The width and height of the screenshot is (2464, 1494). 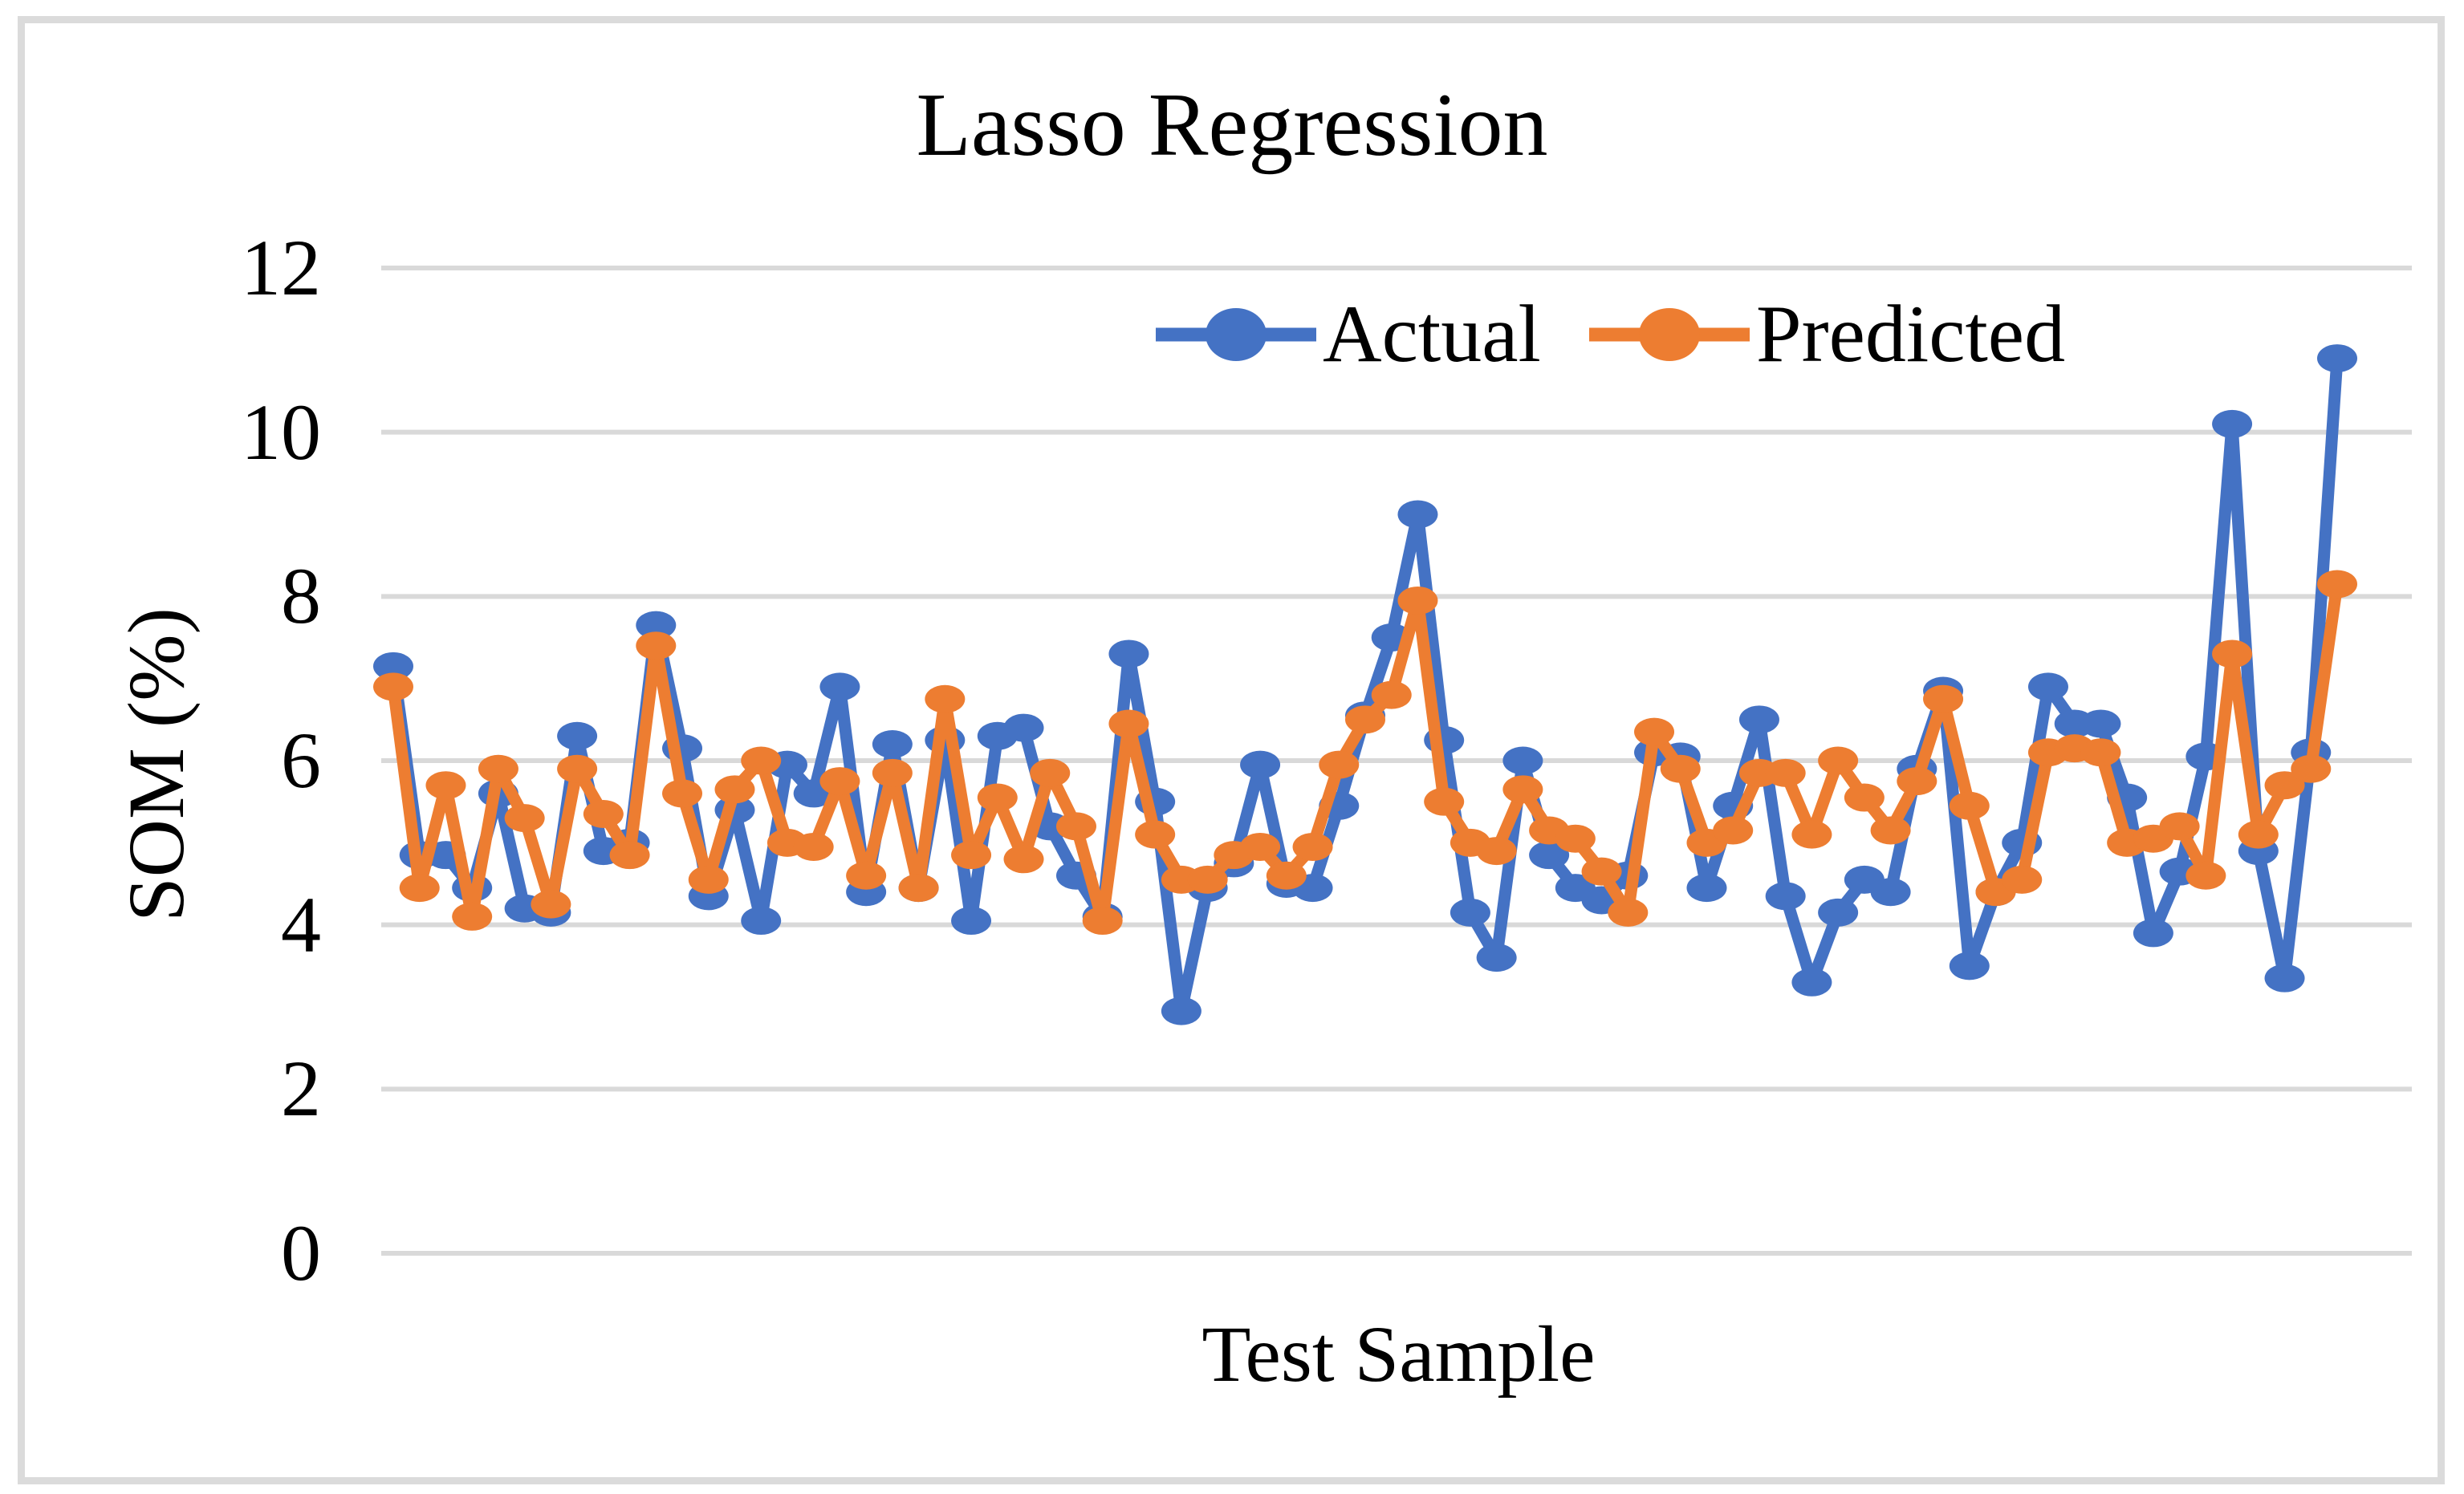 I want to click on y-tick-label-4: 4, so click(x=301, y=924).